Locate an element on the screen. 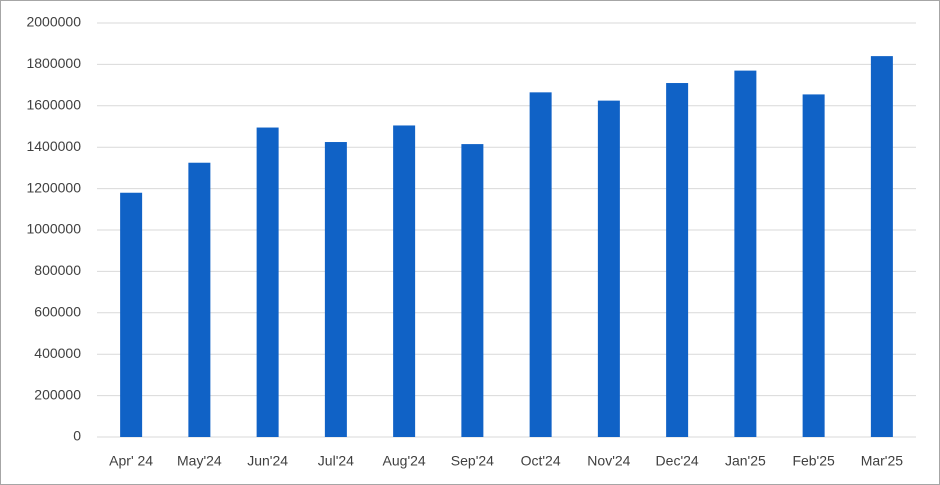 The width and height of the screenshot is (940, 485). x-tick-label: Jun'24 is located at coordinates (267, 461).